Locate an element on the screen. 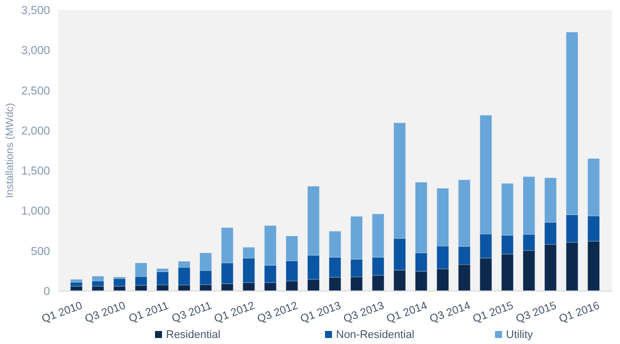 The image size is (620, 344). legend-label: Utility is located at coordinates (520, 335).